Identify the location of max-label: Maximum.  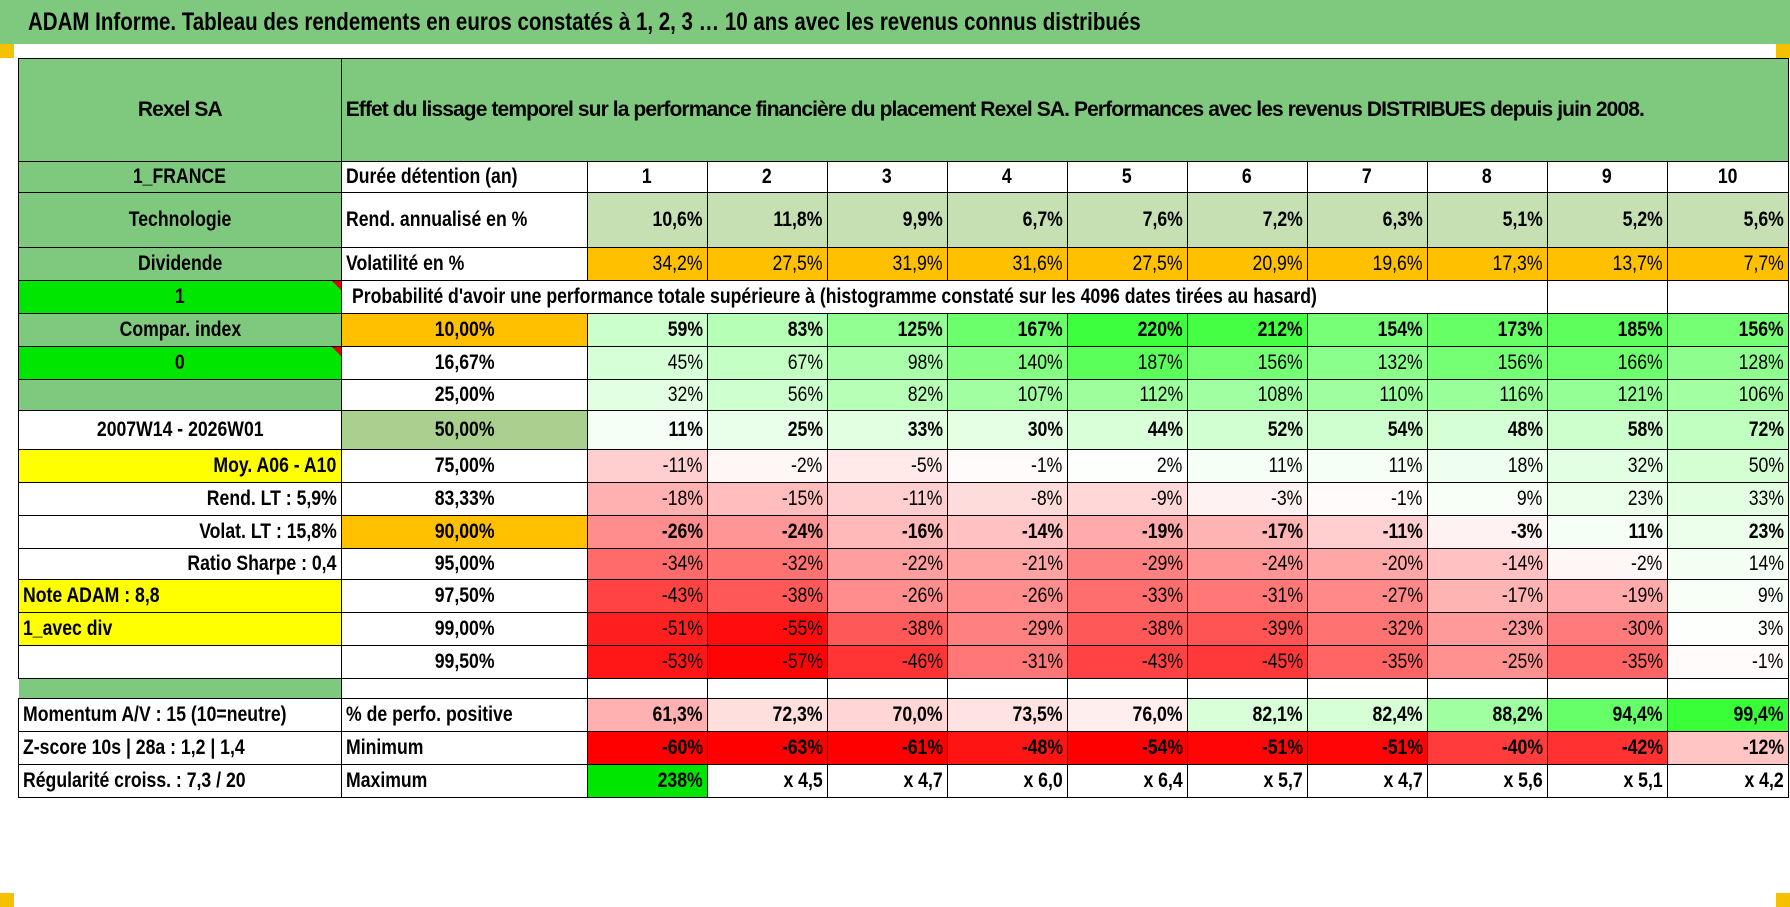
(464, 781).